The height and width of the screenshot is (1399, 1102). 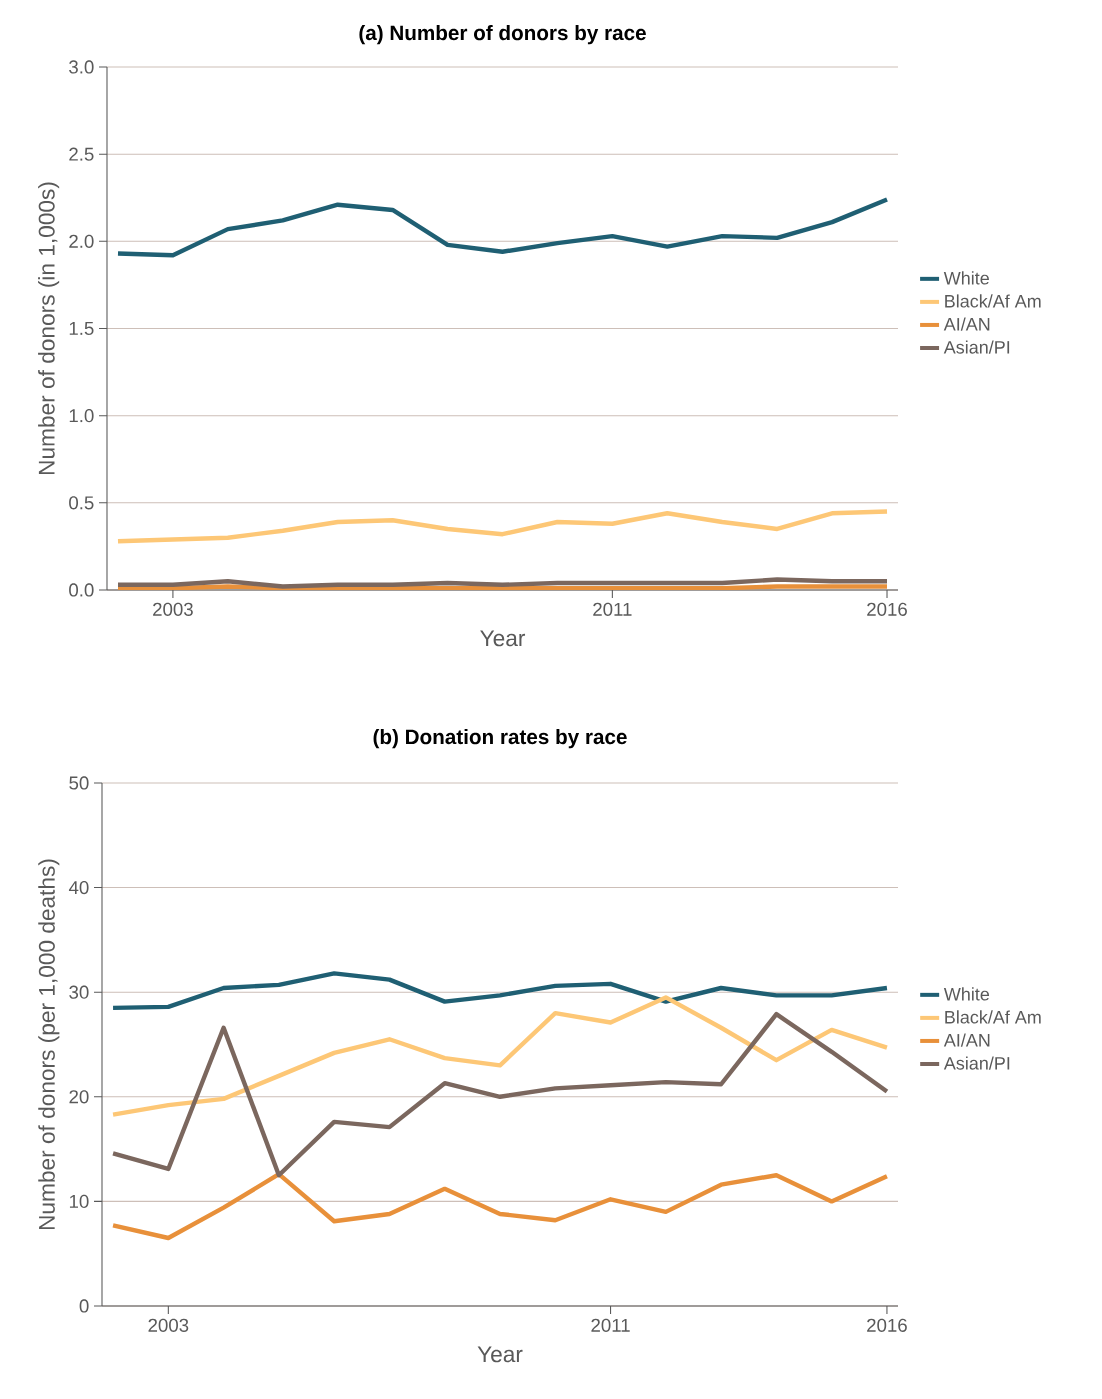 I want to click on y-axis-title: Number of donors (in 1,000s), so click(x=49, y=328).